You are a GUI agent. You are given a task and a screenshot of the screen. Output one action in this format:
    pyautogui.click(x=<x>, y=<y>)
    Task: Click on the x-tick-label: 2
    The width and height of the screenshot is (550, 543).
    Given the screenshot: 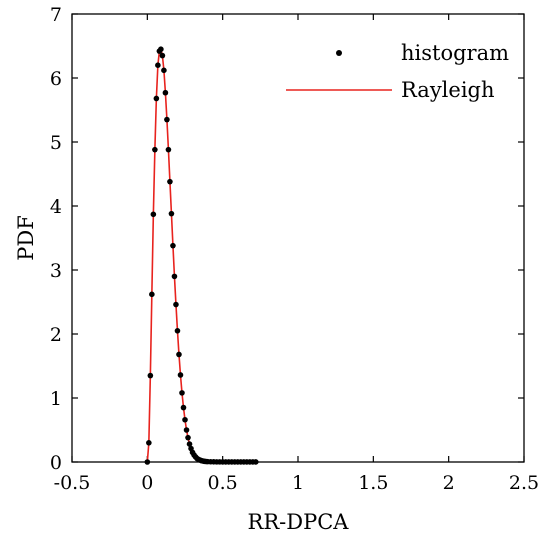 What is the action you would take?
    pyautogui.click(x=449, y=483)
    